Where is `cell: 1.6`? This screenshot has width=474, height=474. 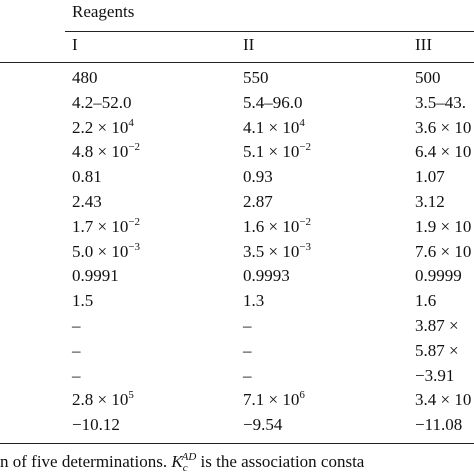
cell: 1.6 is located at coordinates (426, 301).